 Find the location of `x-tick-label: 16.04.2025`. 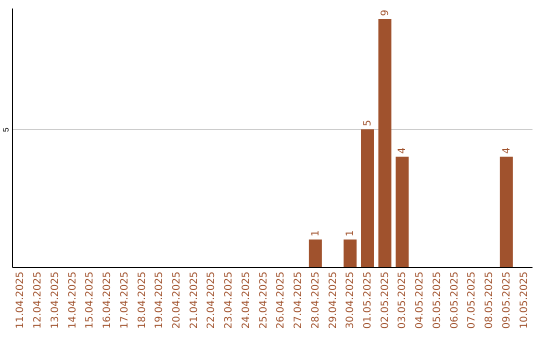

x-tick-label: 16.04.2025 is located at coordinates (108, 300).